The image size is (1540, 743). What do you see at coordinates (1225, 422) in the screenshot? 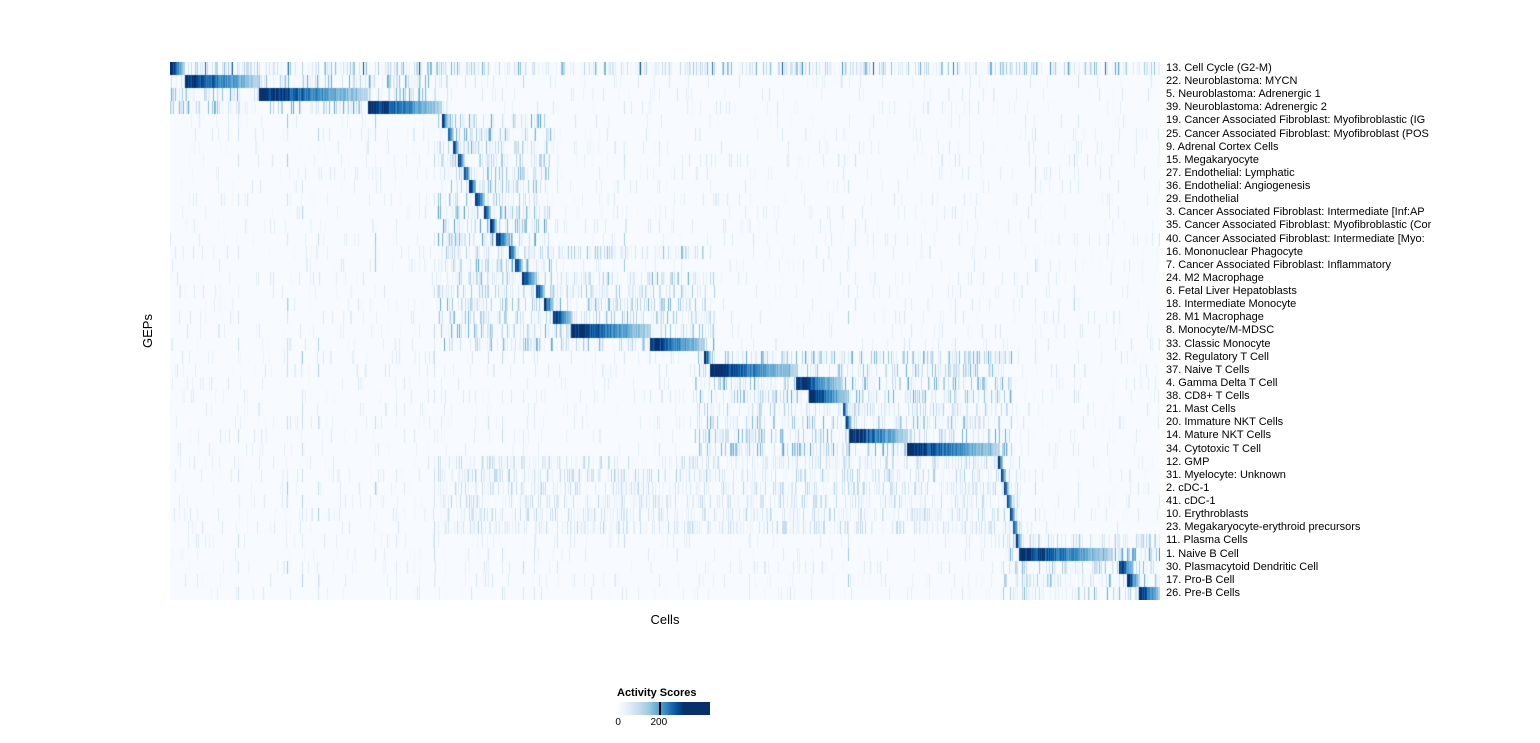
I see `row-label: 20. Immature NKT Cells` at bounding box center [1225, 422].